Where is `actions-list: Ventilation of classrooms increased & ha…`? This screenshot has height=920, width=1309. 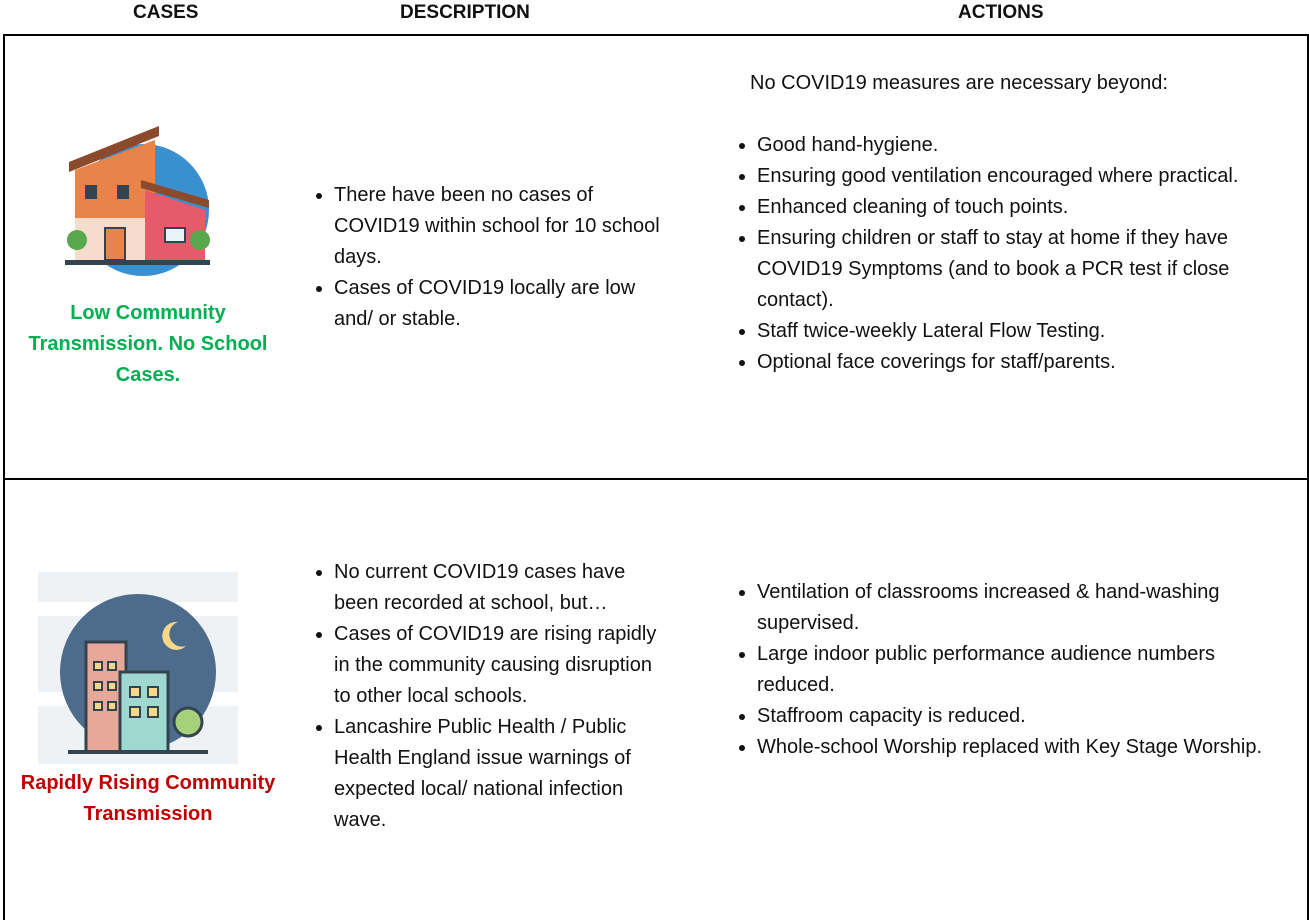
actions-list: Ventilation of classrooms increased & ha… is located at coordinates (1007, 670).